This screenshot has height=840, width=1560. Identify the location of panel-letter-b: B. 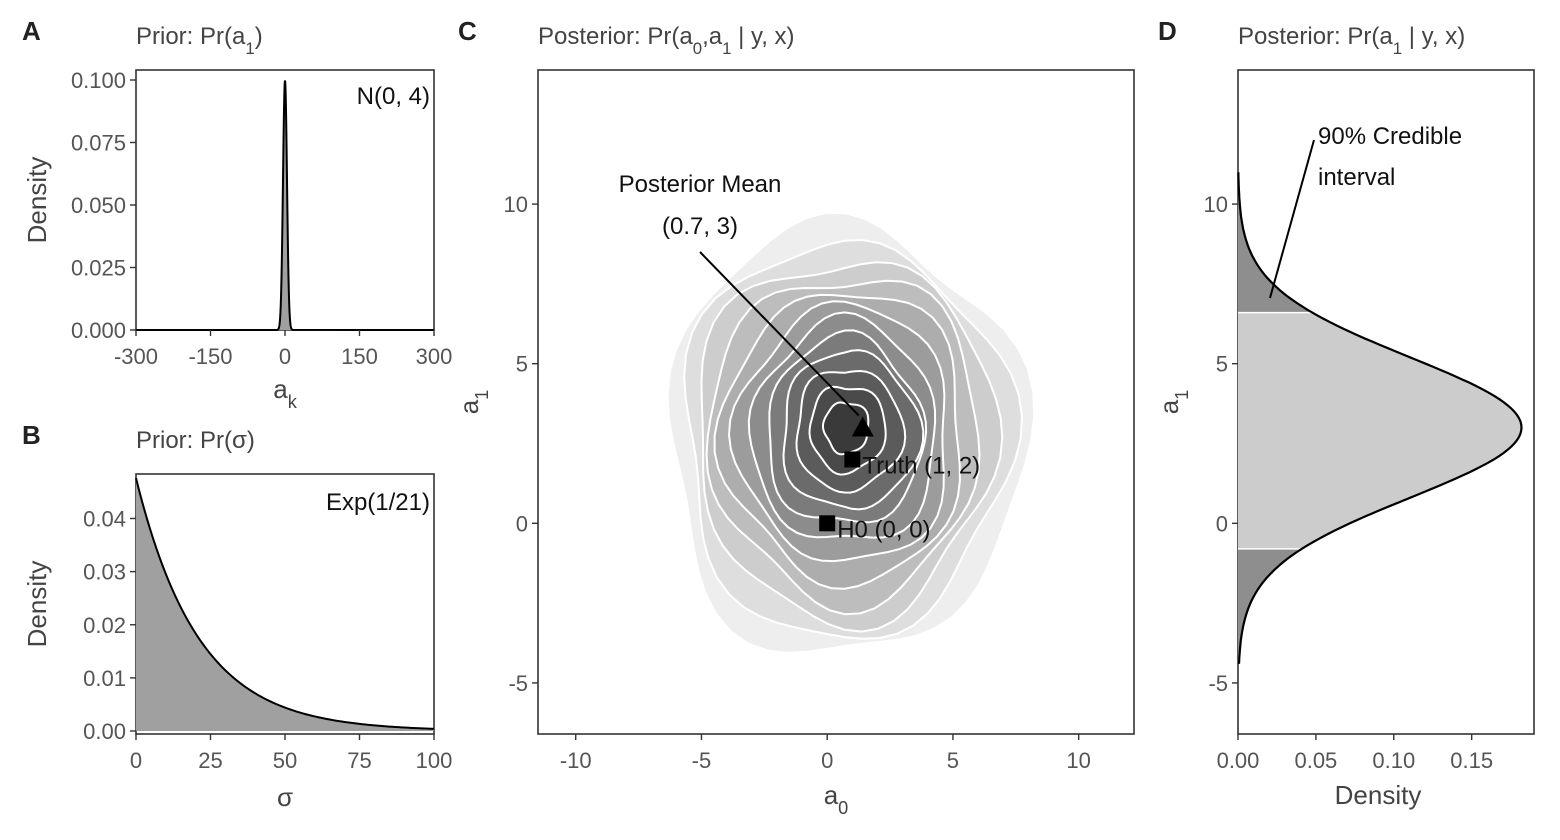
(31, 435).